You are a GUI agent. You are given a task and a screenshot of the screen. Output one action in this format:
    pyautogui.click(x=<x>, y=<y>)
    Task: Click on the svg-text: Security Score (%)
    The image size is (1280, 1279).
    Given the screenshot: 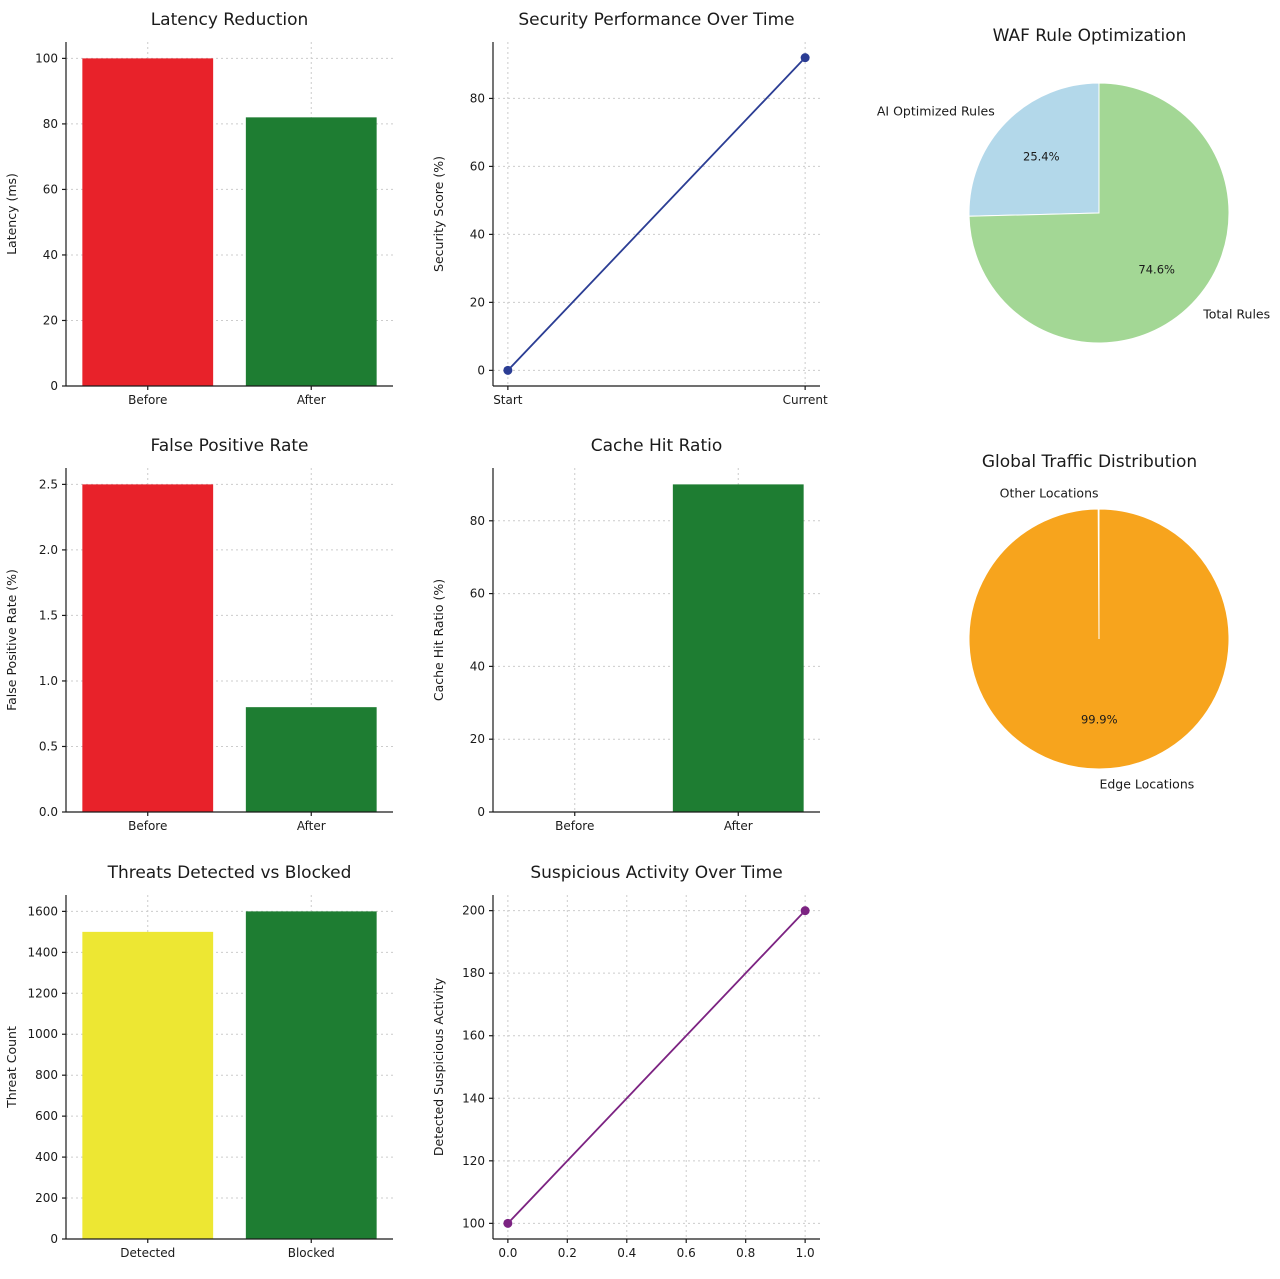 What is the action you would take?
    pyautogui.click(x=438, y=214)
    